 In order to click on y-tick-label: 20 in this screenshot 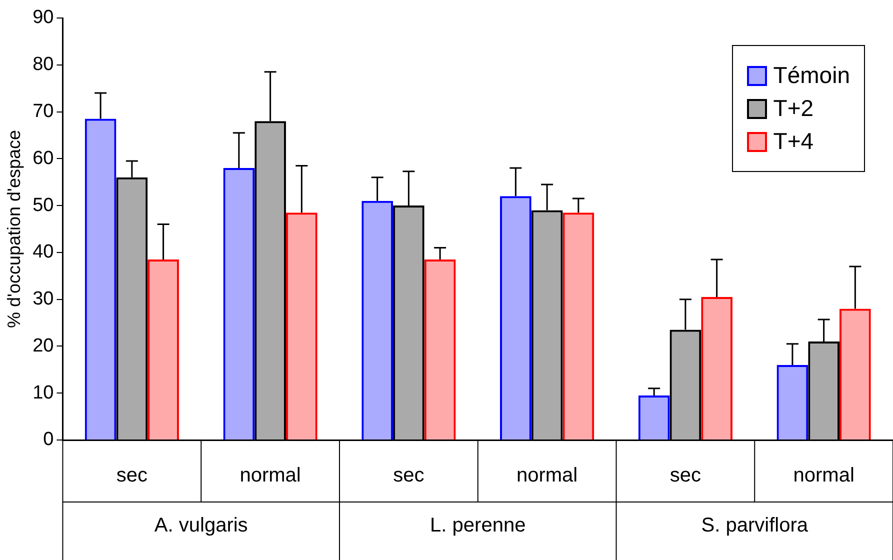, I will do `click(43, 345)`.